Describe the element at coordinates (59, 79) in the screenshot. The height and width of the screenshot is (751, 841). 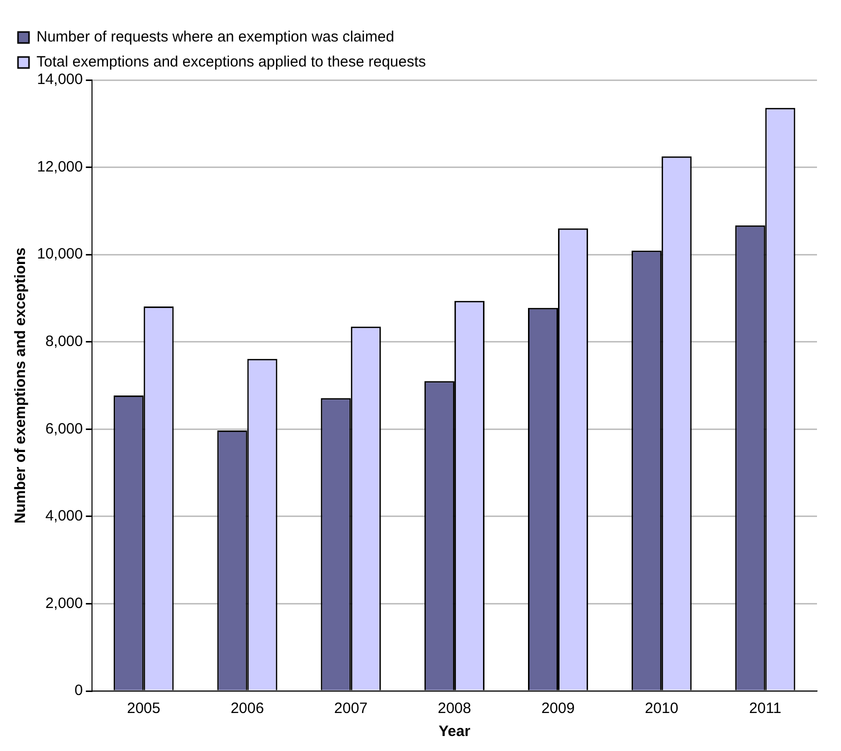
I see `y-tick-label: 14,000` at that location.